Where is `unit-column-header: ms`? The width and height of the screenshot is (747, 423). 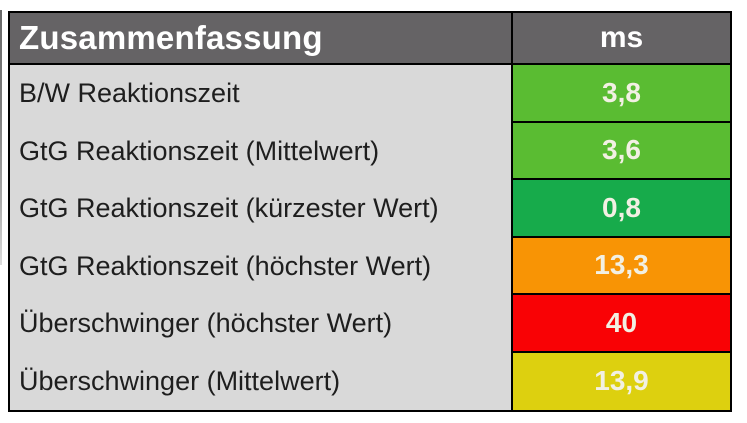
unit-column-header: ms is located at coordinates (620, 38).